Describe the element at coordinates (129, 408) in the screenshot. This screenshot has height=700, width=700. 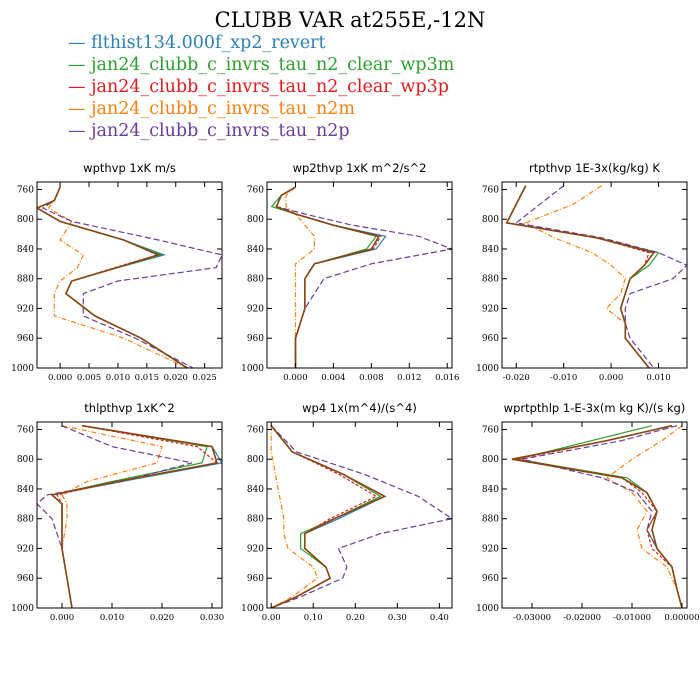
I see `panel-title: thlpthvp 1xK^2` at that location.